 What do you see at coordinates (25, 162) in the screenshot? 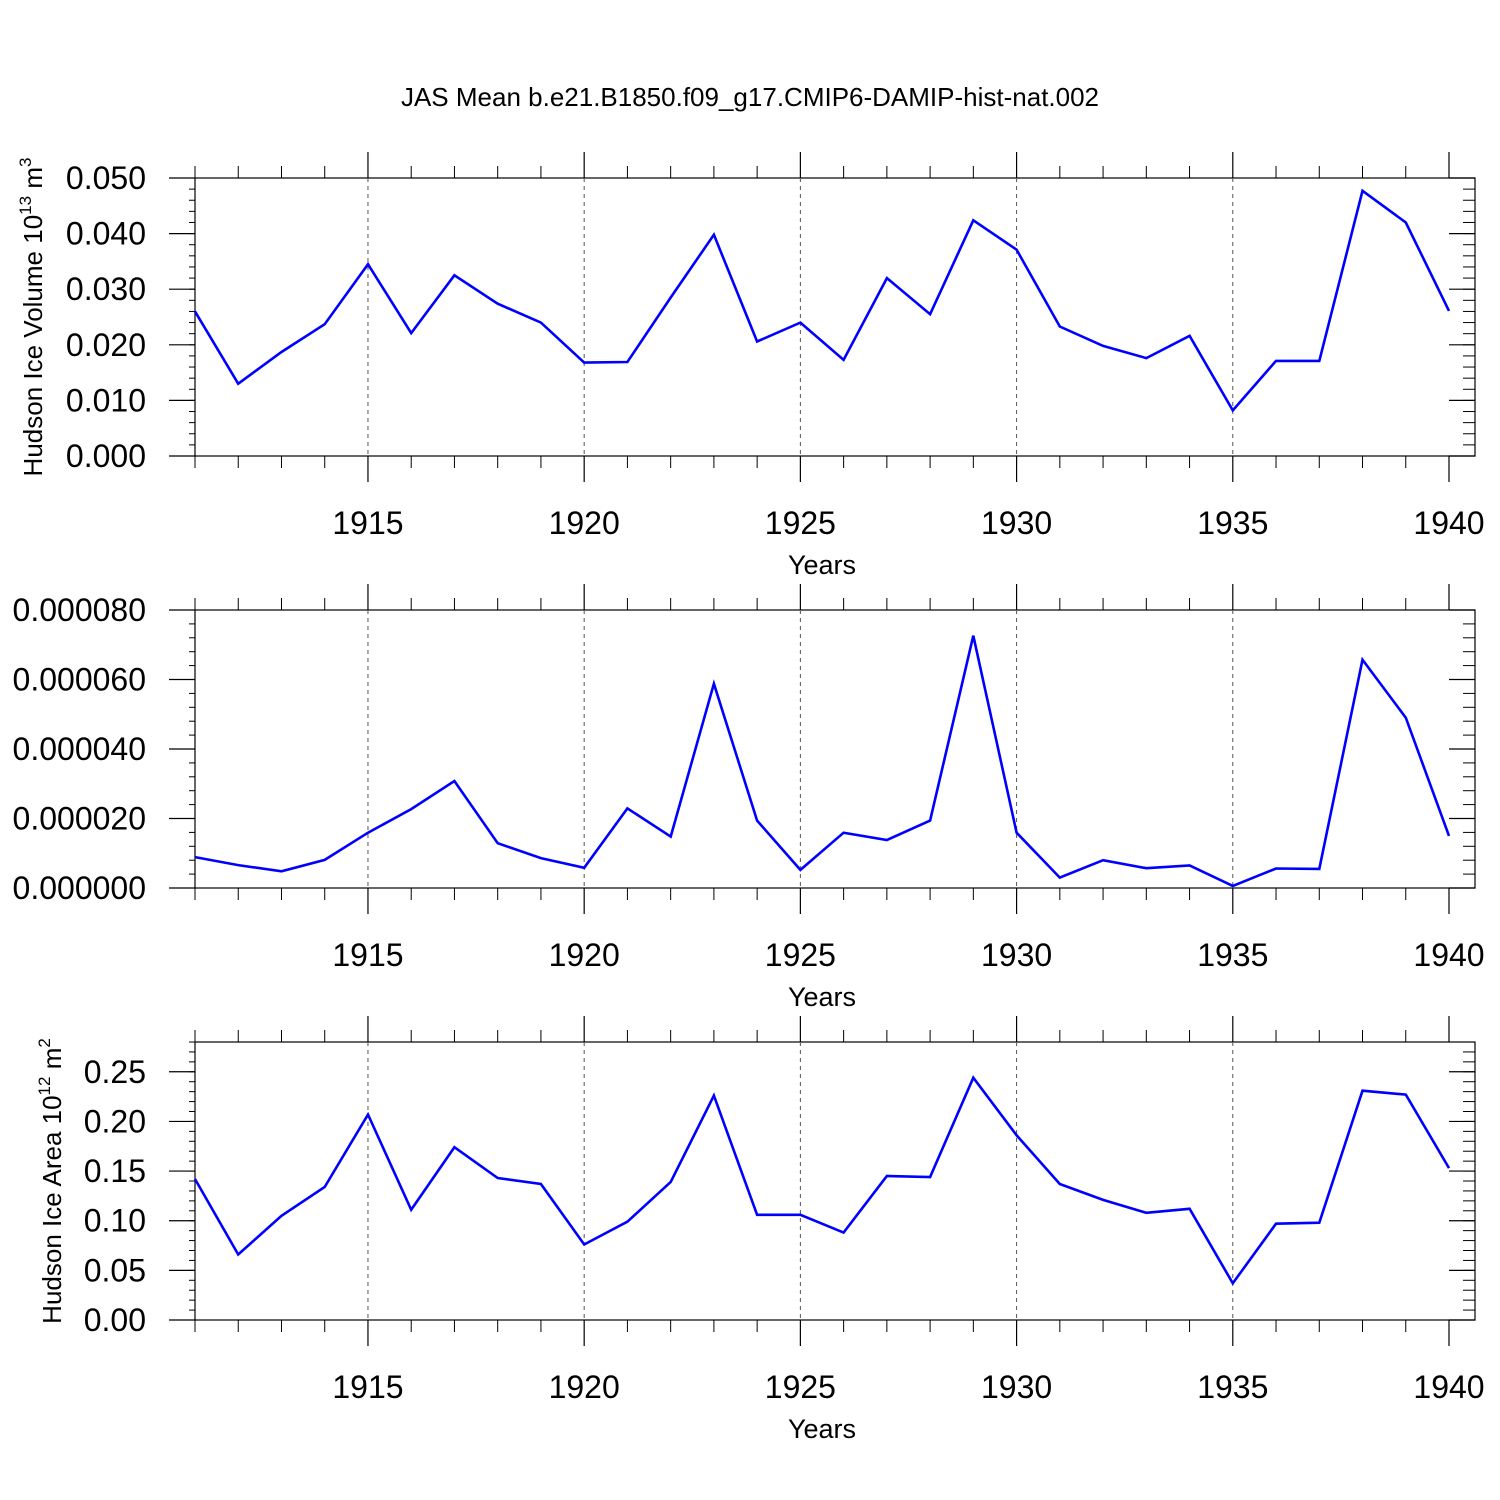
I see `y-axis-label-unit-exponent: 3` at bounding box center [25, 162].